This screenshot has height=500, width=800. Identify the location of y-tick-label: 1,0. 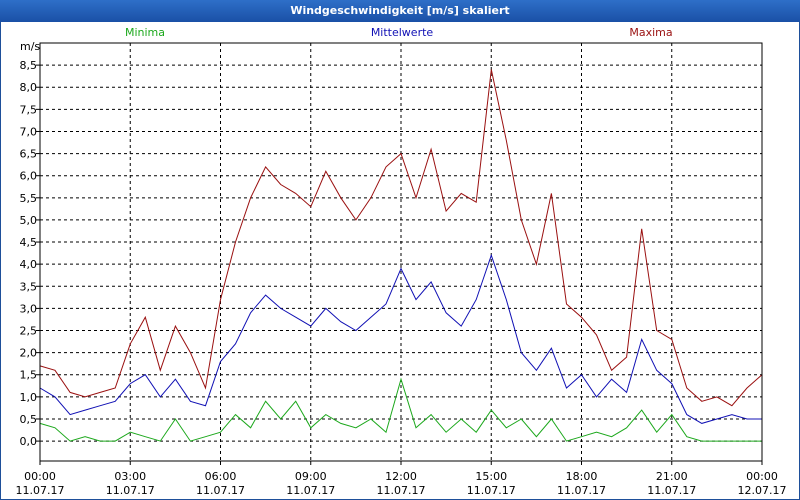
(29, 397).